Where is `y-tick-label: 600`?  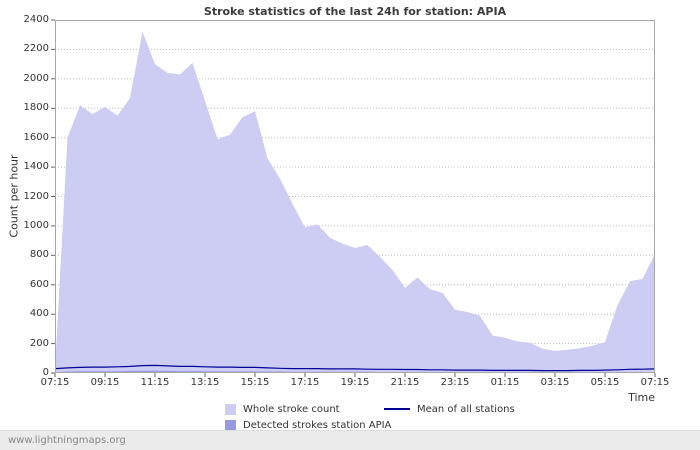
y-tick-label: 600 is located at coordinates (39, 284).